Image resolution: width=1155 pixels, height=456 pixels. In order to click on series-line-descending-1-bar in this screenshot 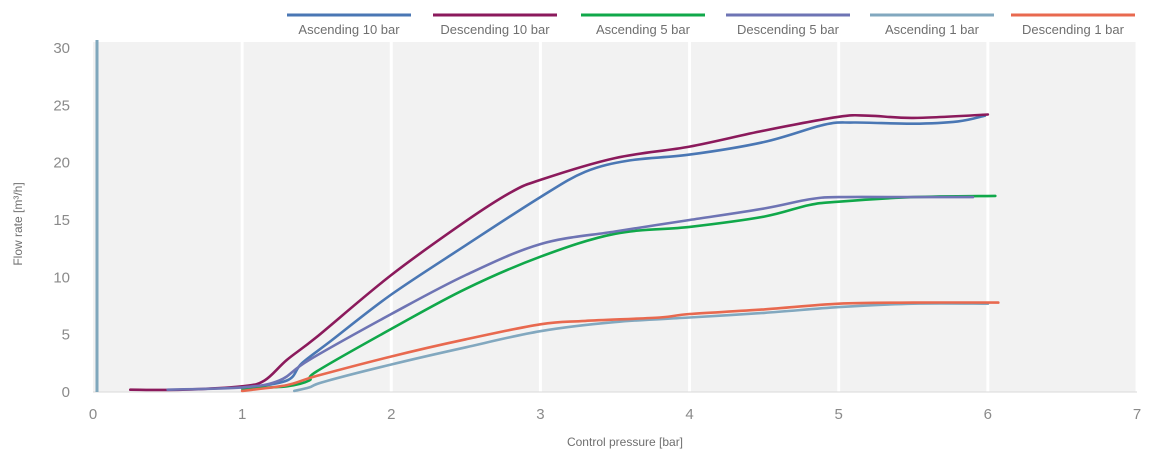, I will do `click(620, 347)`.